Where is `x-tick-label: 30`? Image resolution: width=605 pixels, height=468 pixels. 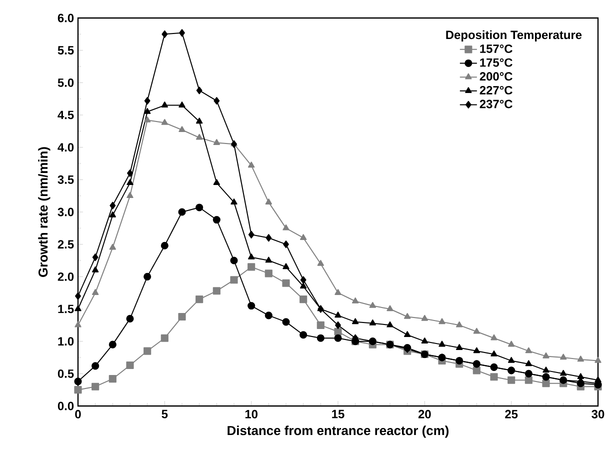
x-tick-label: 30 is located at coordinates (598, 414).